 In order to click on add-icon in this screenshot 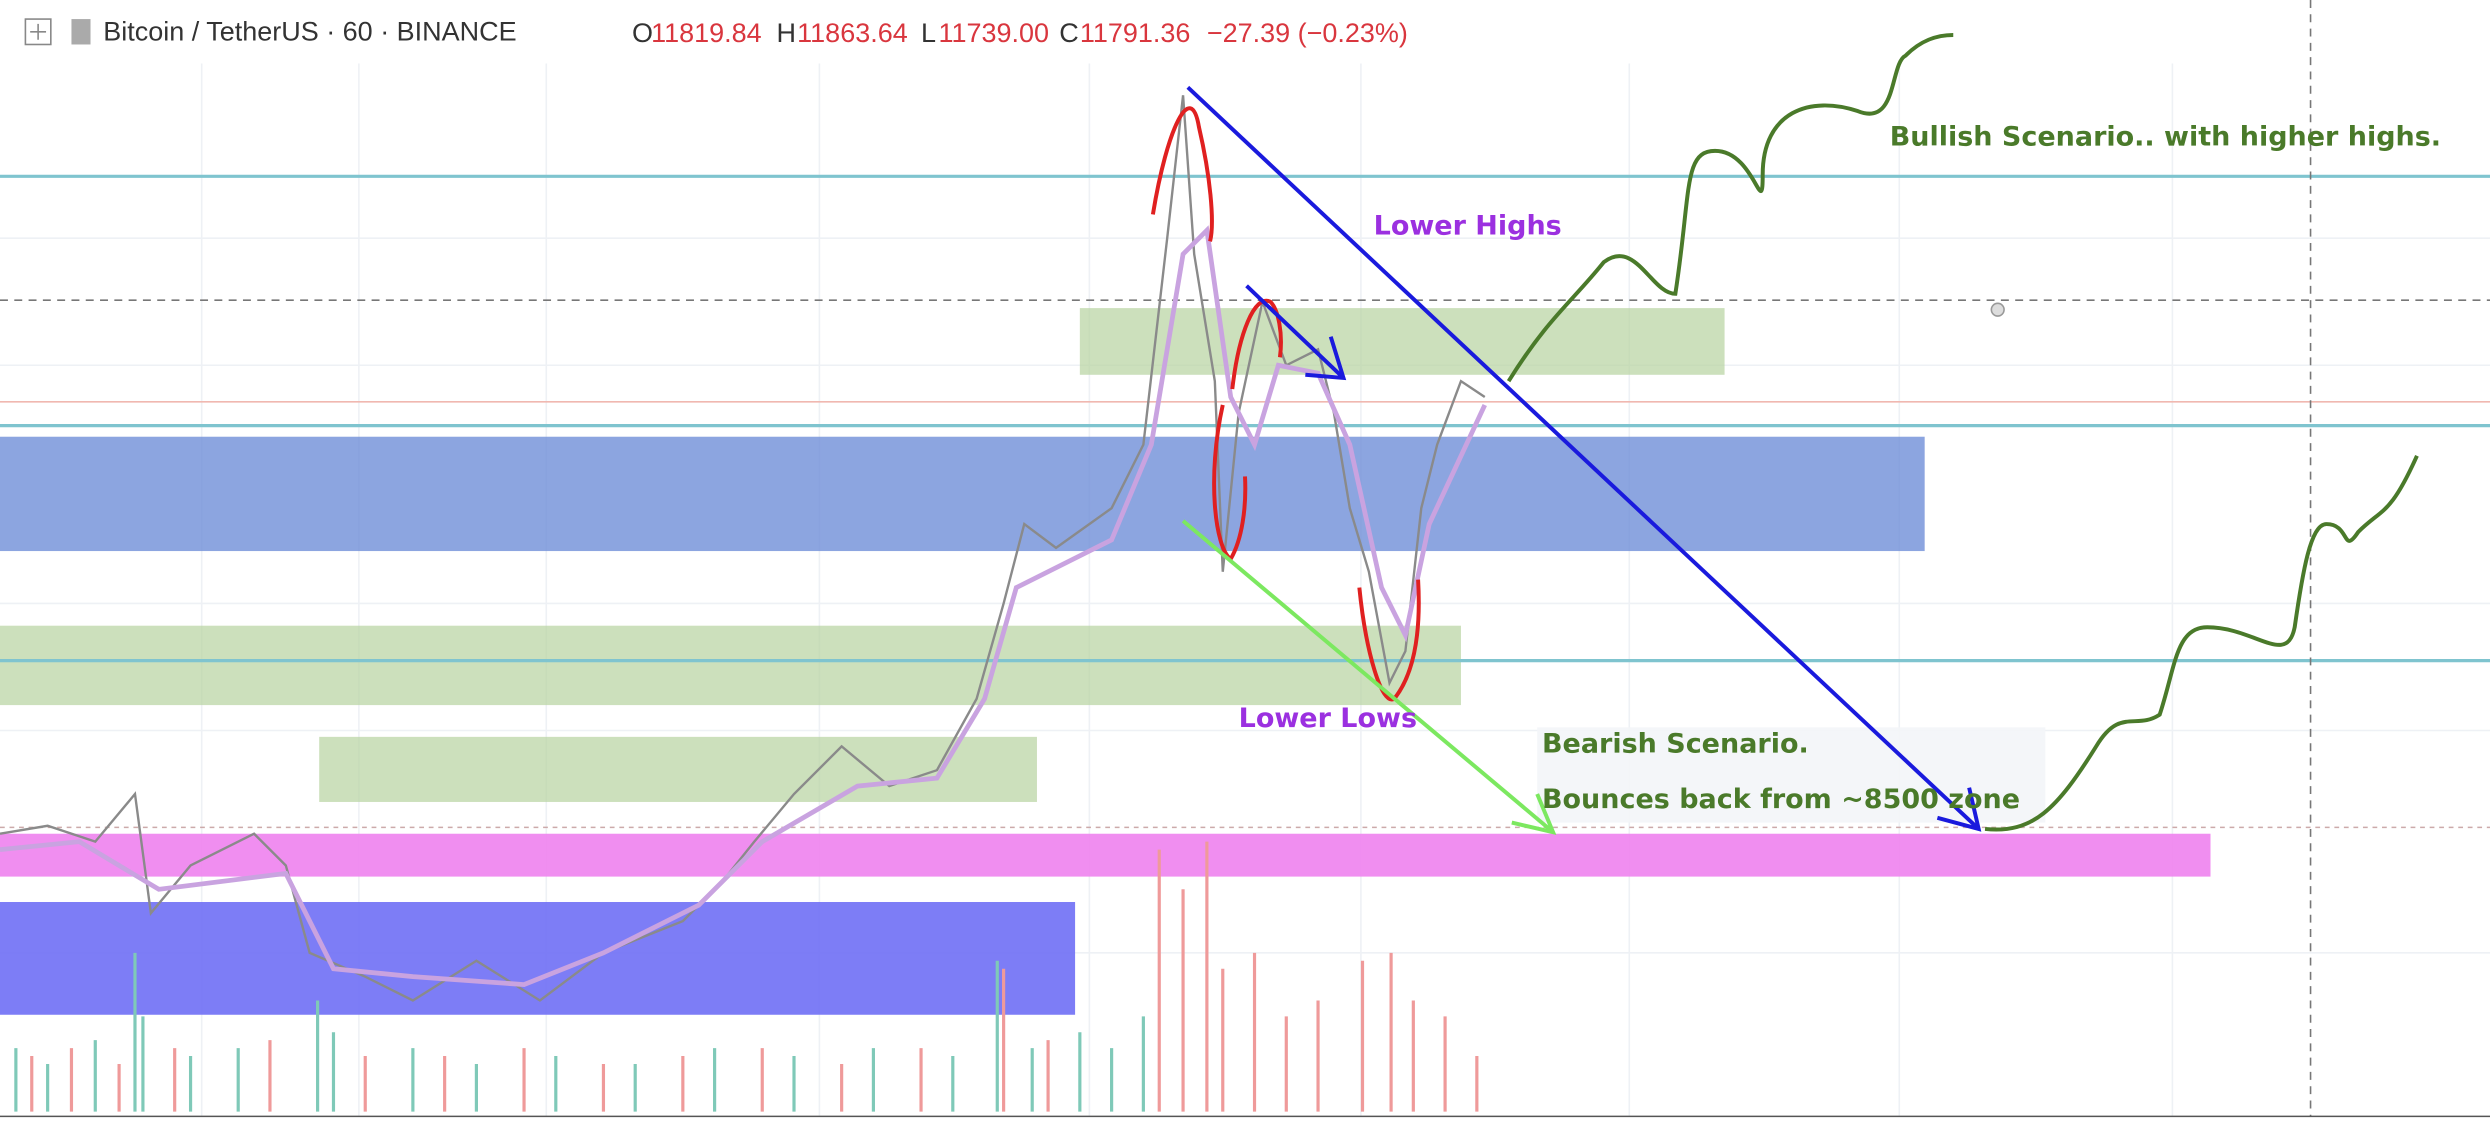, I will do `click(38, 31)`.